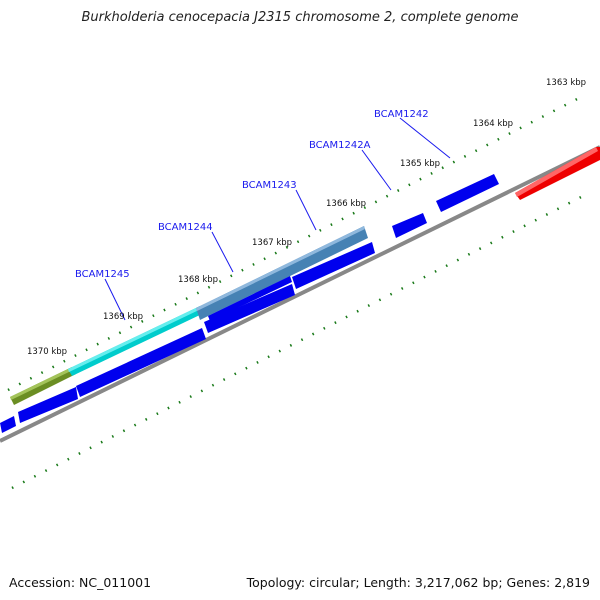  I want to click on gene-label-bcam1244: BCAM1244, so click(185, 227).